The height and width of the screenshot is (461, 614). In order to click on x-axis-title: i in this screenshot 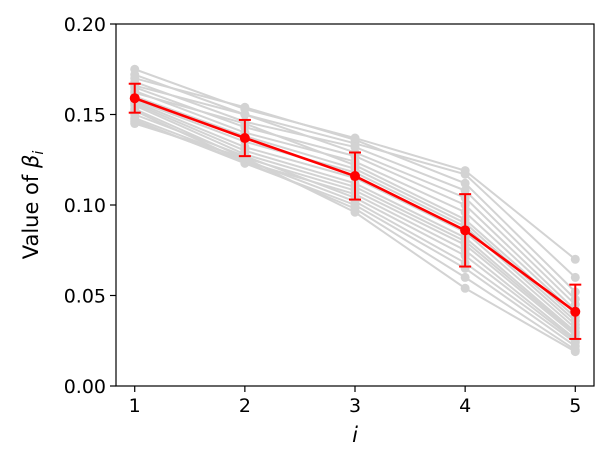, I will do `click(355, 435)`.